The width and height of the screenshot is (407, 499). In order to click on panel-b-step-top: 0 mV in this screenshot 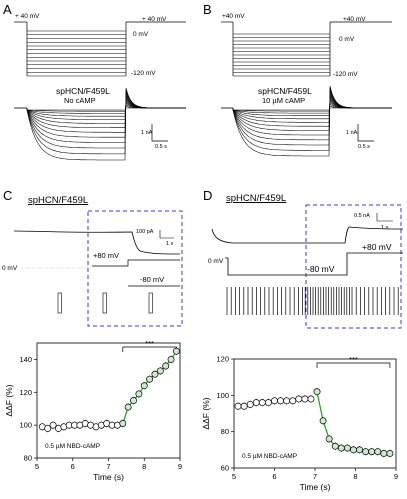, I will do `click(347, 39)`.